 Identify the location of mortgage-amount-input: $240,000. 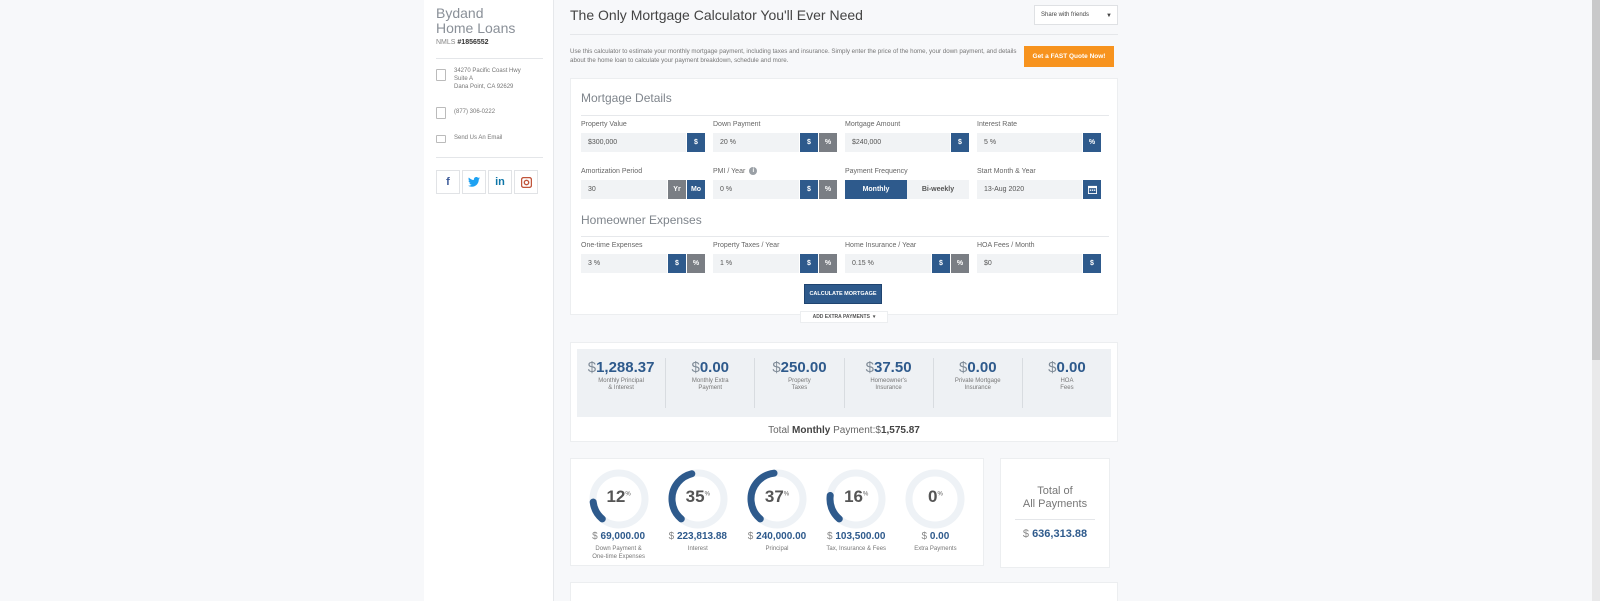
(897, 142).